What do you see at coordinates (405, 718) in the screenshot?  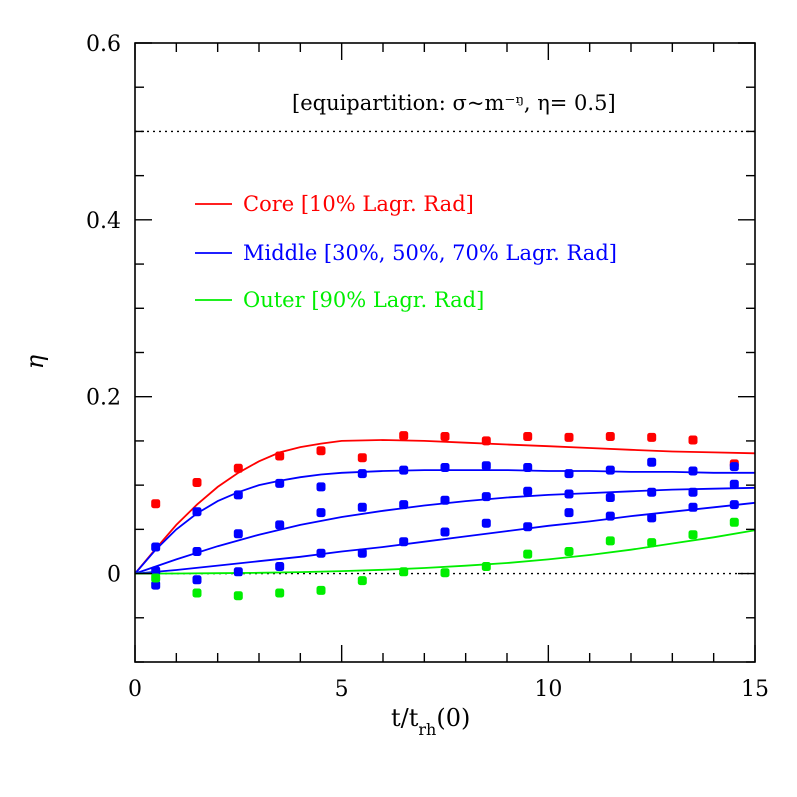 I see `x-axis-label-main: t/t` at bounding box center [405, 718].